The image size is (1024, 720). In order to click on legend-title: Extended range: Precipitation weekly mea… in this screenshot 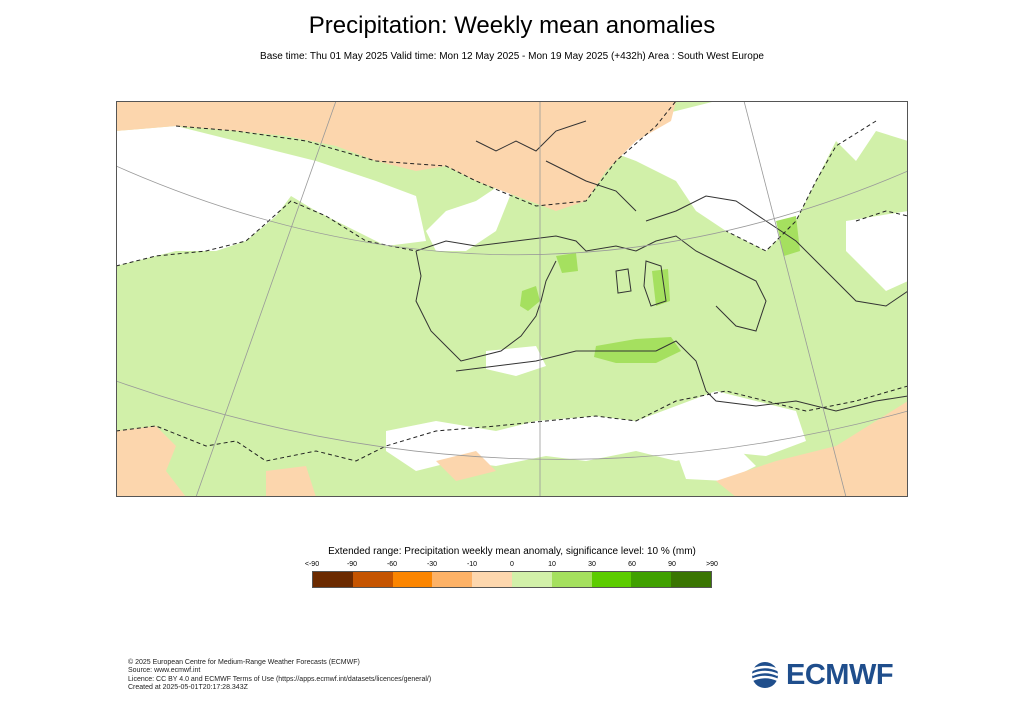, I will do `click(512, 551)`.